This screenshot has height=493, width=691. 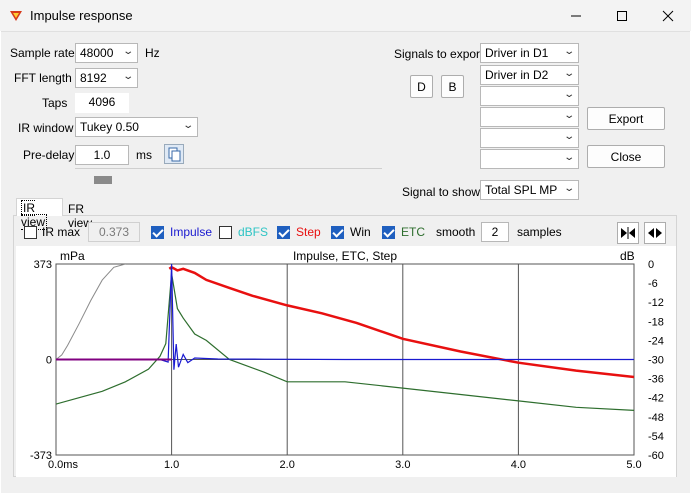 I want to click on pre-delay-label: Pre-delay, so click(x=49, y=155).